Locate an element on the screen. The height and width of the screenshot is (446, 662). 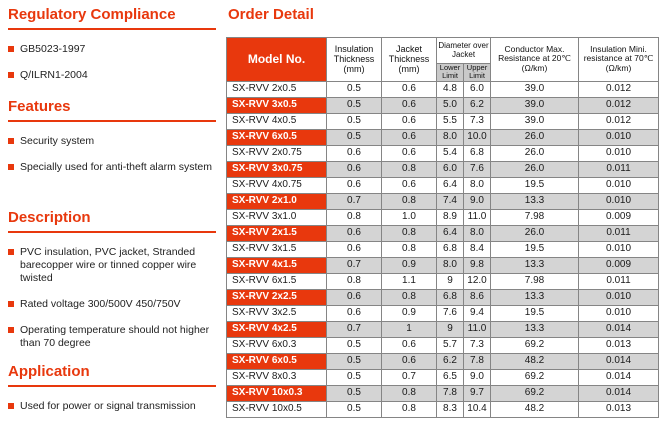
list-item: Q/ILRN1-2004 is located at coordinates (112, 75).